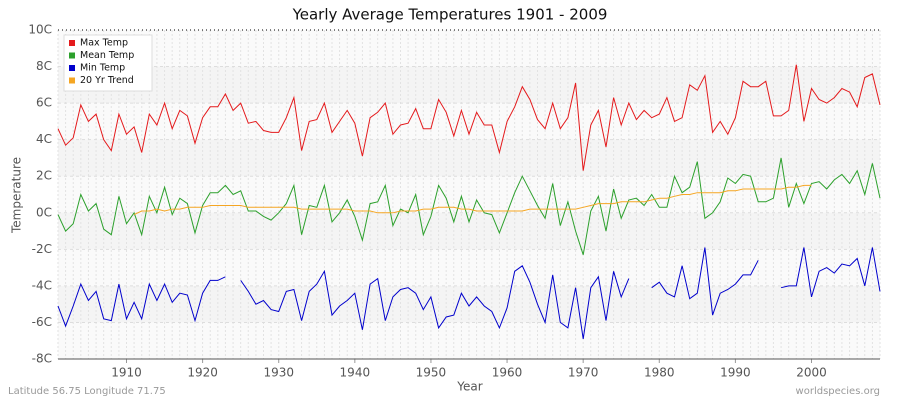  Describe the element at coordinates (659, 373) in the screenshot. I see `x-tick-label: 1980` at that location.